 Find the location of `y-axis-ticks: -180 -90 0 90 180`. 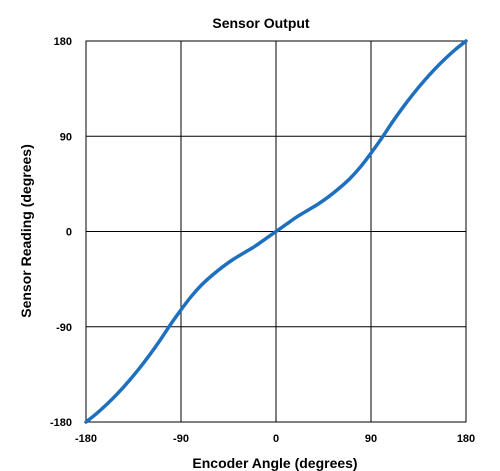

y-axis-ticks: -180 -90 0 90 180 is located at coordinates (61, 232).